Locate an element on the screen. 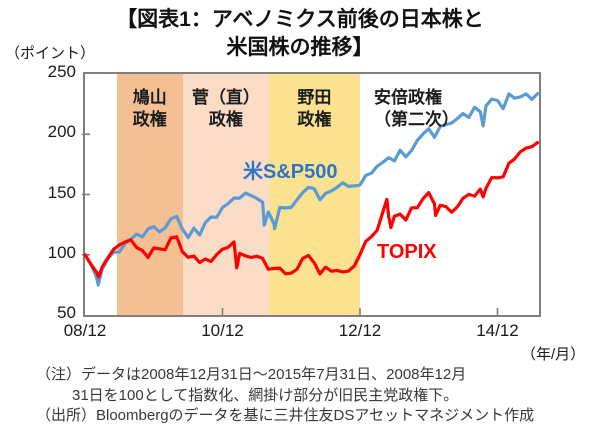 This screenshot has width=600, height=432. x-tick-label-12-12: 12/12 is located at coordinates (360, 330).